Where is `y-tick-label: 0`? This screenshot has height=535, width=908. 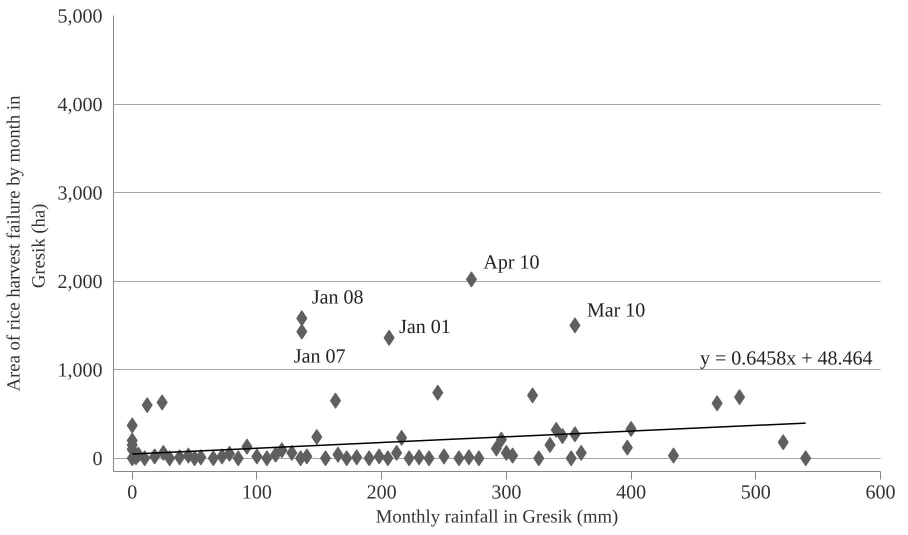 y-tick-label: 0 is located at coordinates (97, 459).